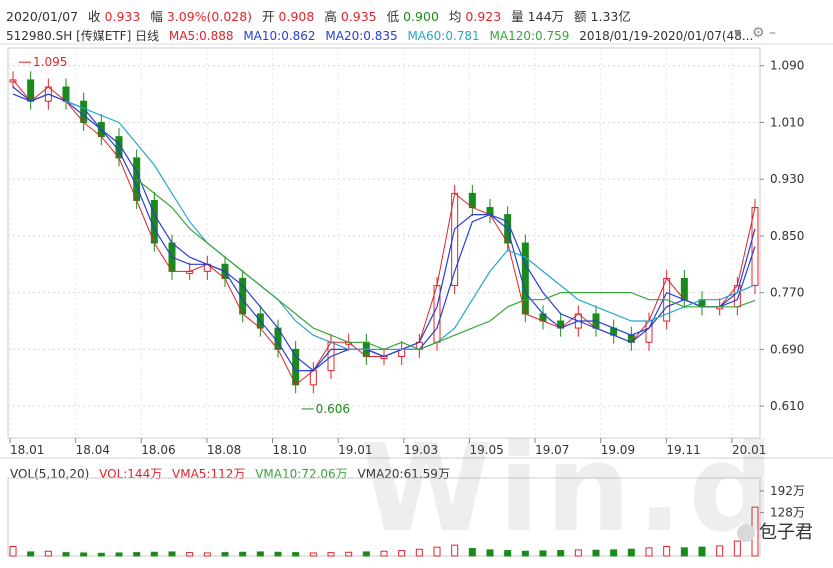  I want to click on high-label: 高, so click(330, 16).